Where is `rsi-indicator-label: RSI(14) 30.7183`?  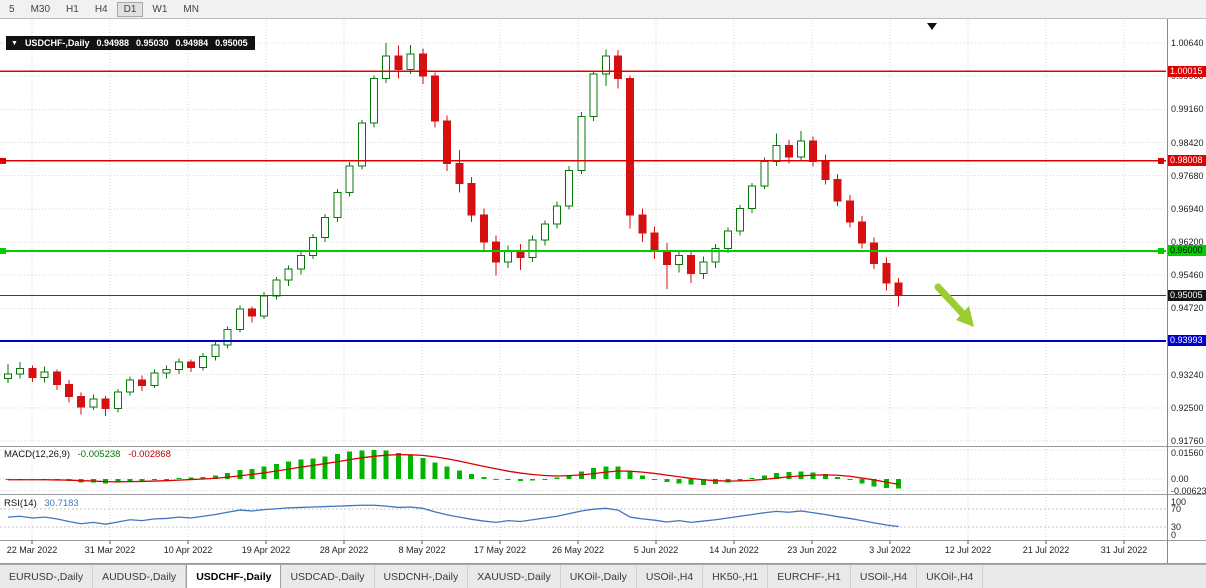 rsi-indicator-label: RSI(14) 30.7183 is located at coordinates (44, 503).